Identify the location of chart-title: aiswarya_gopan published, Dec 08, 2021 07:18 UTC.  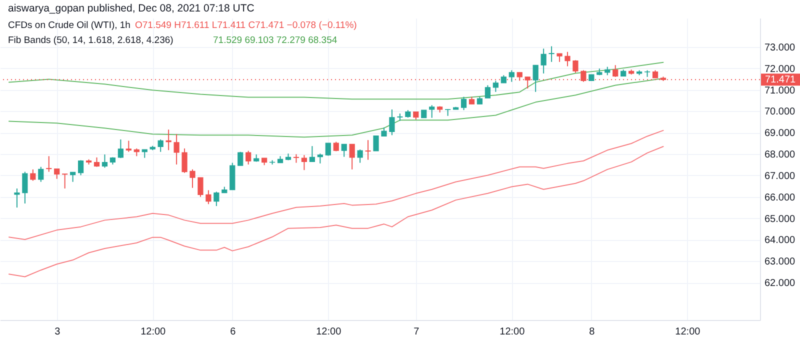
(131, 8).